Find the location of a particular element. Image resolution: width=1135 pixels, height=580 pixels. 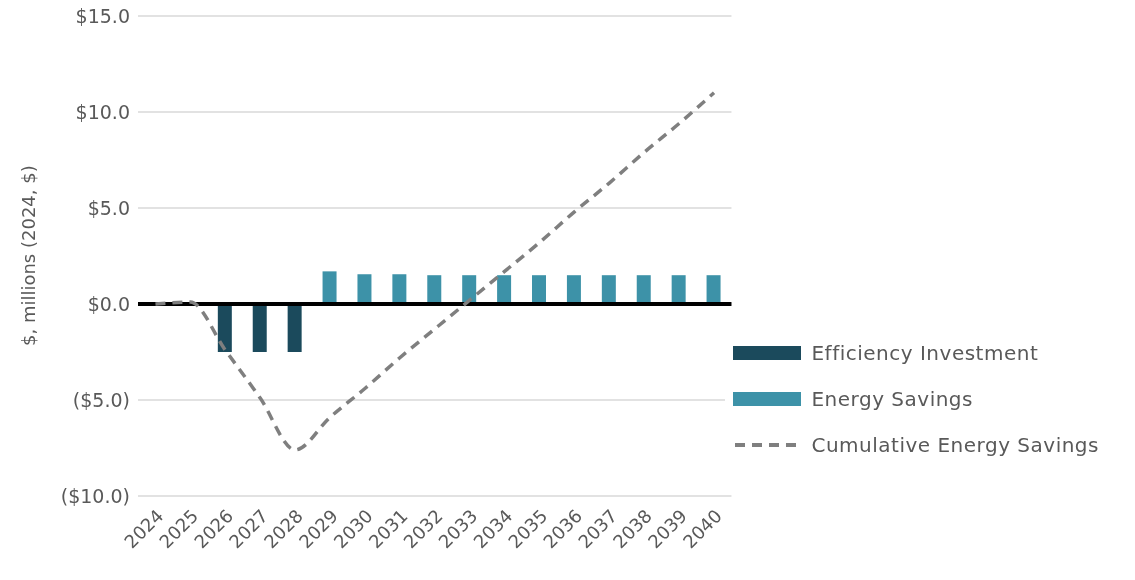

y-tick-label: $0.0 is located at coordinates (108, 303).